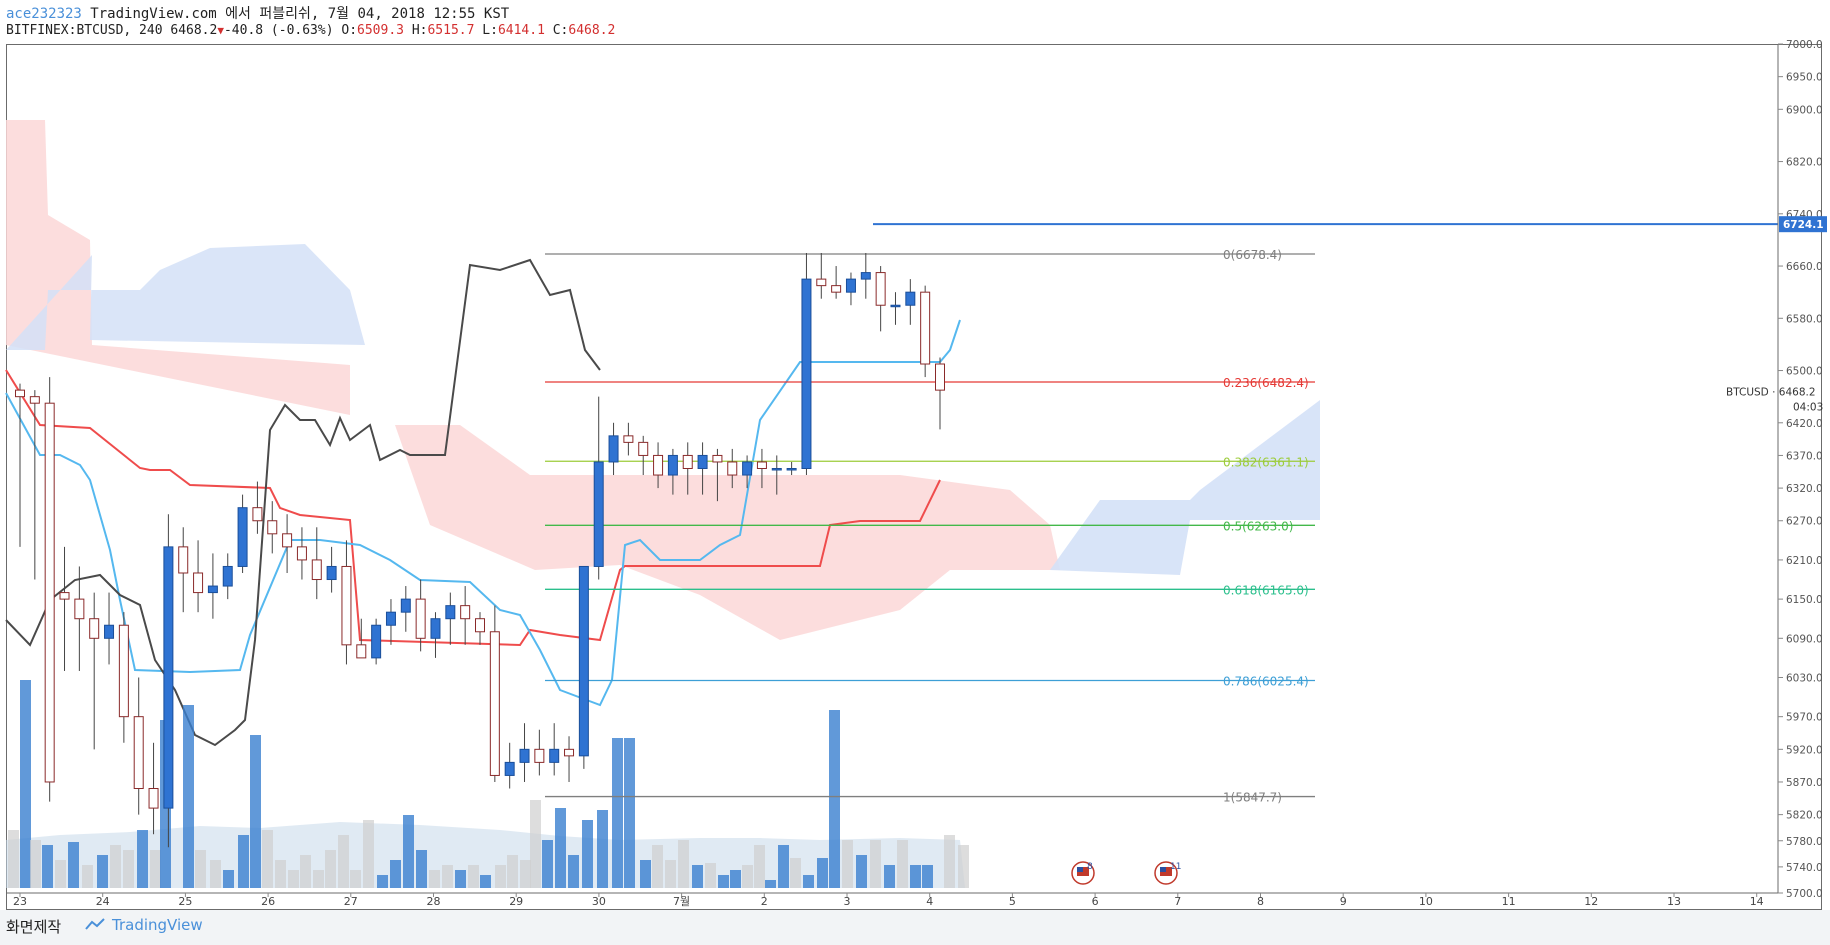 The width and height of the screenshot is (1830, 945). I want to click on price-tick-label: 6370.0, so click(1804, 456).